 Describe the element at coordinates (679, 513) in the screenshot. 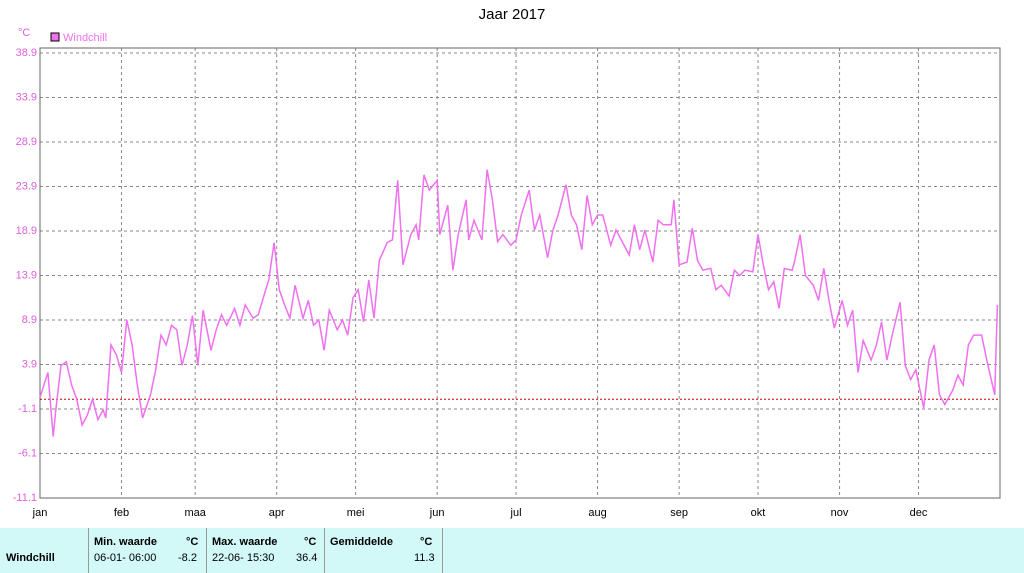

I see `x-tick-label: sep` at that location.